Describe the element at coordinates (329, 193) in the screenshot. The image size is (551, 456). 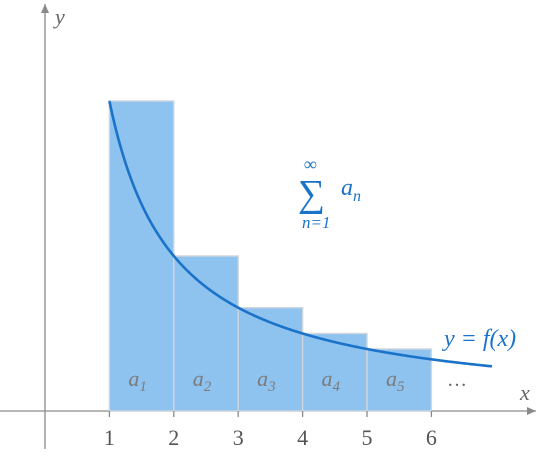
I see `sum-label: ∞ ∑ n=1 an` at that location.